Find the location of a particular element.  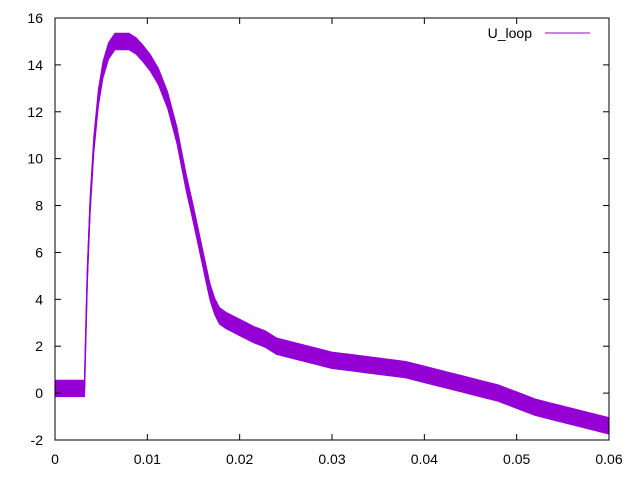

y-tick-label: 2 is located at coordinates (39, 346).